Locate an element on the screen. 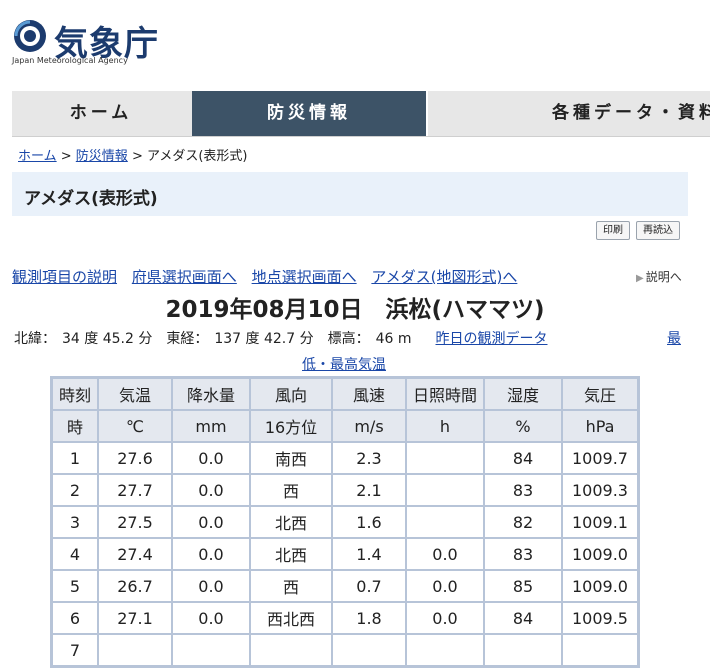  point-select-link: 地点選択画面へ is located at coordinates (304, 277).